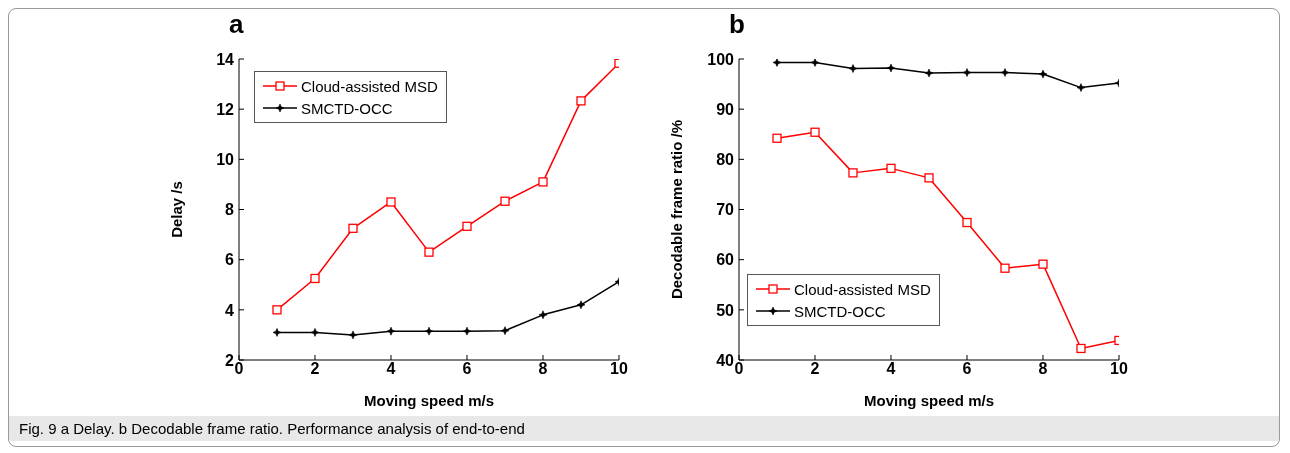 This screenshot has width=1290, height=453. Describe the element at coordinates (230, 260) in the screenshot. I see `y-tick-label: 6` at that location.